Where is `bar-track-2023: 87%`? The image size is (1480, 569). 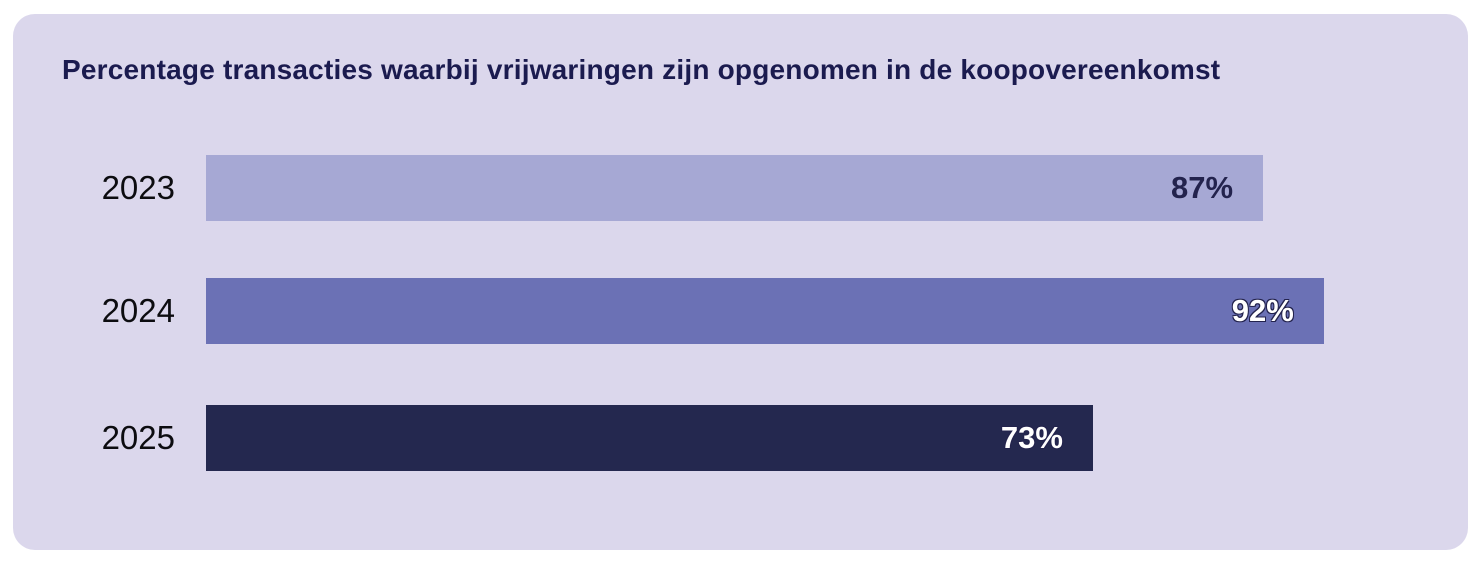 bar-track-2023: 87% is located at coordinates (813, 188).